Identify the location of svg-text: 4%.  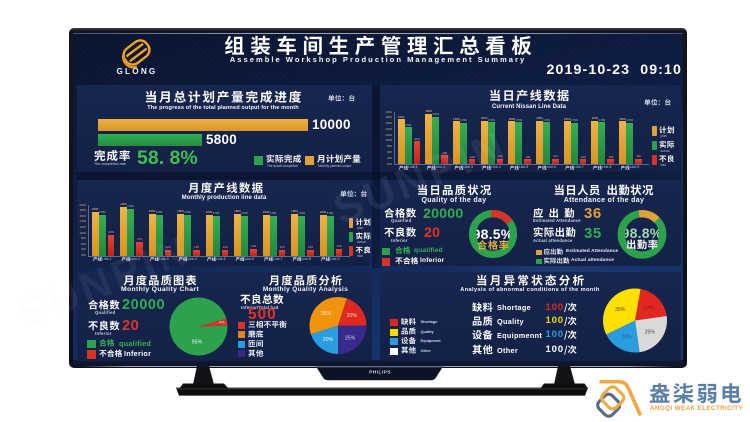
(222, 322).